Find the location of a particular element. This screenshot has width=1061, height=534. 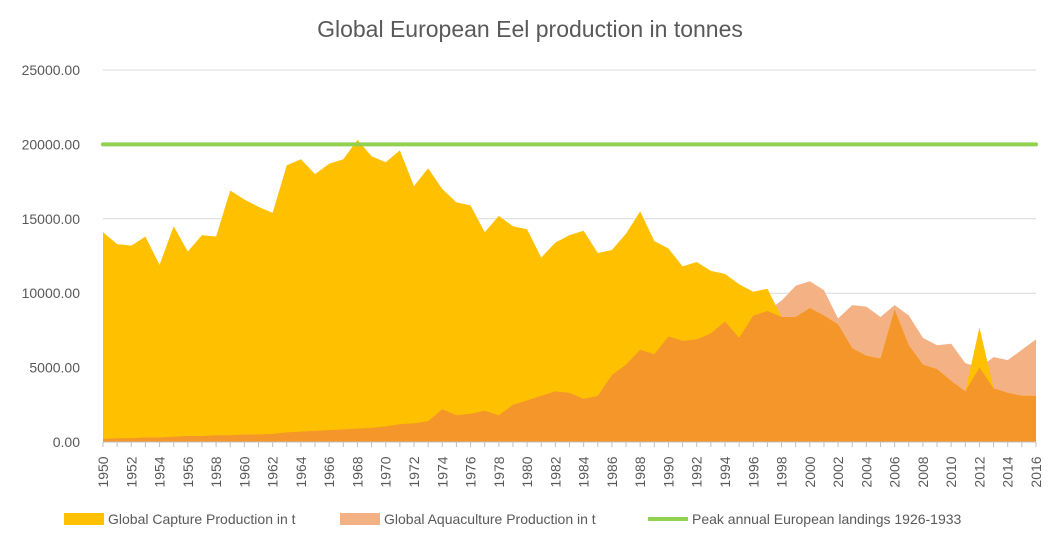

x-tick-label: 2008 is located at coordinates (923, 471).